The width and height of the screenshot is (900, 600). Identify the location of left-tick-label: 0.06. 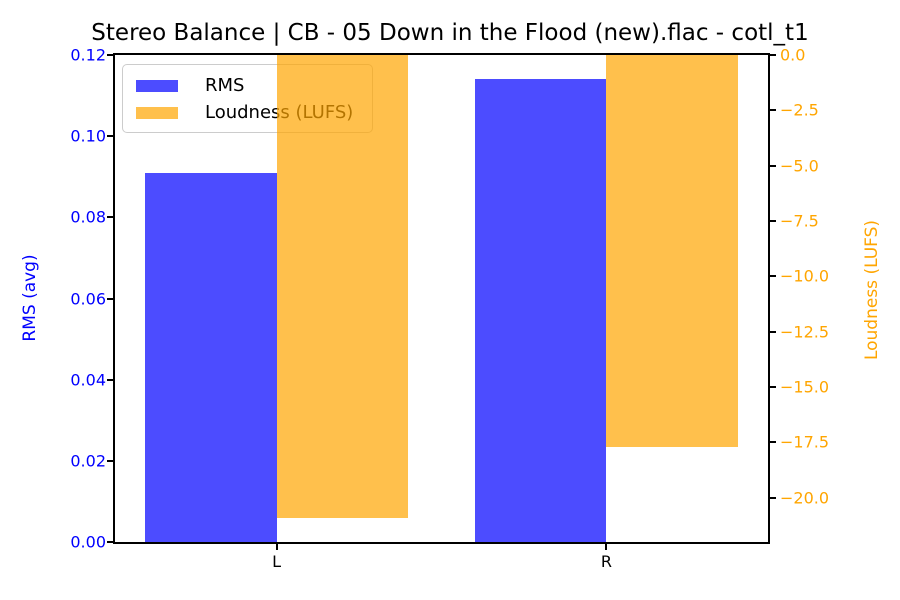
(88, 298).